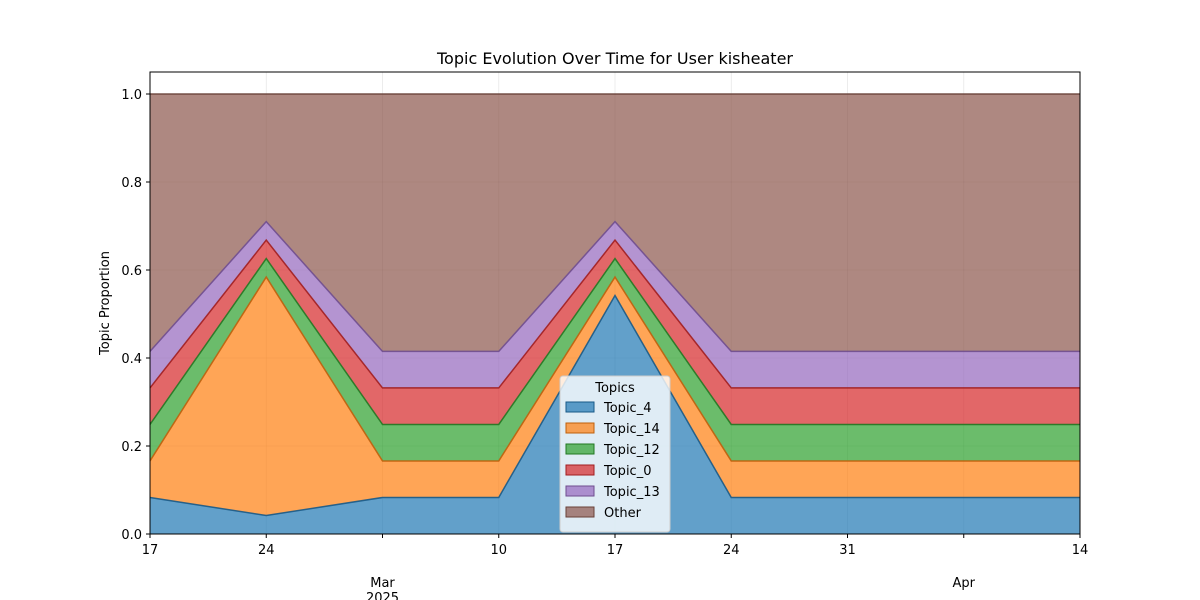  I want to click on x-tick-sublabel: Mar, so click(382, 583).